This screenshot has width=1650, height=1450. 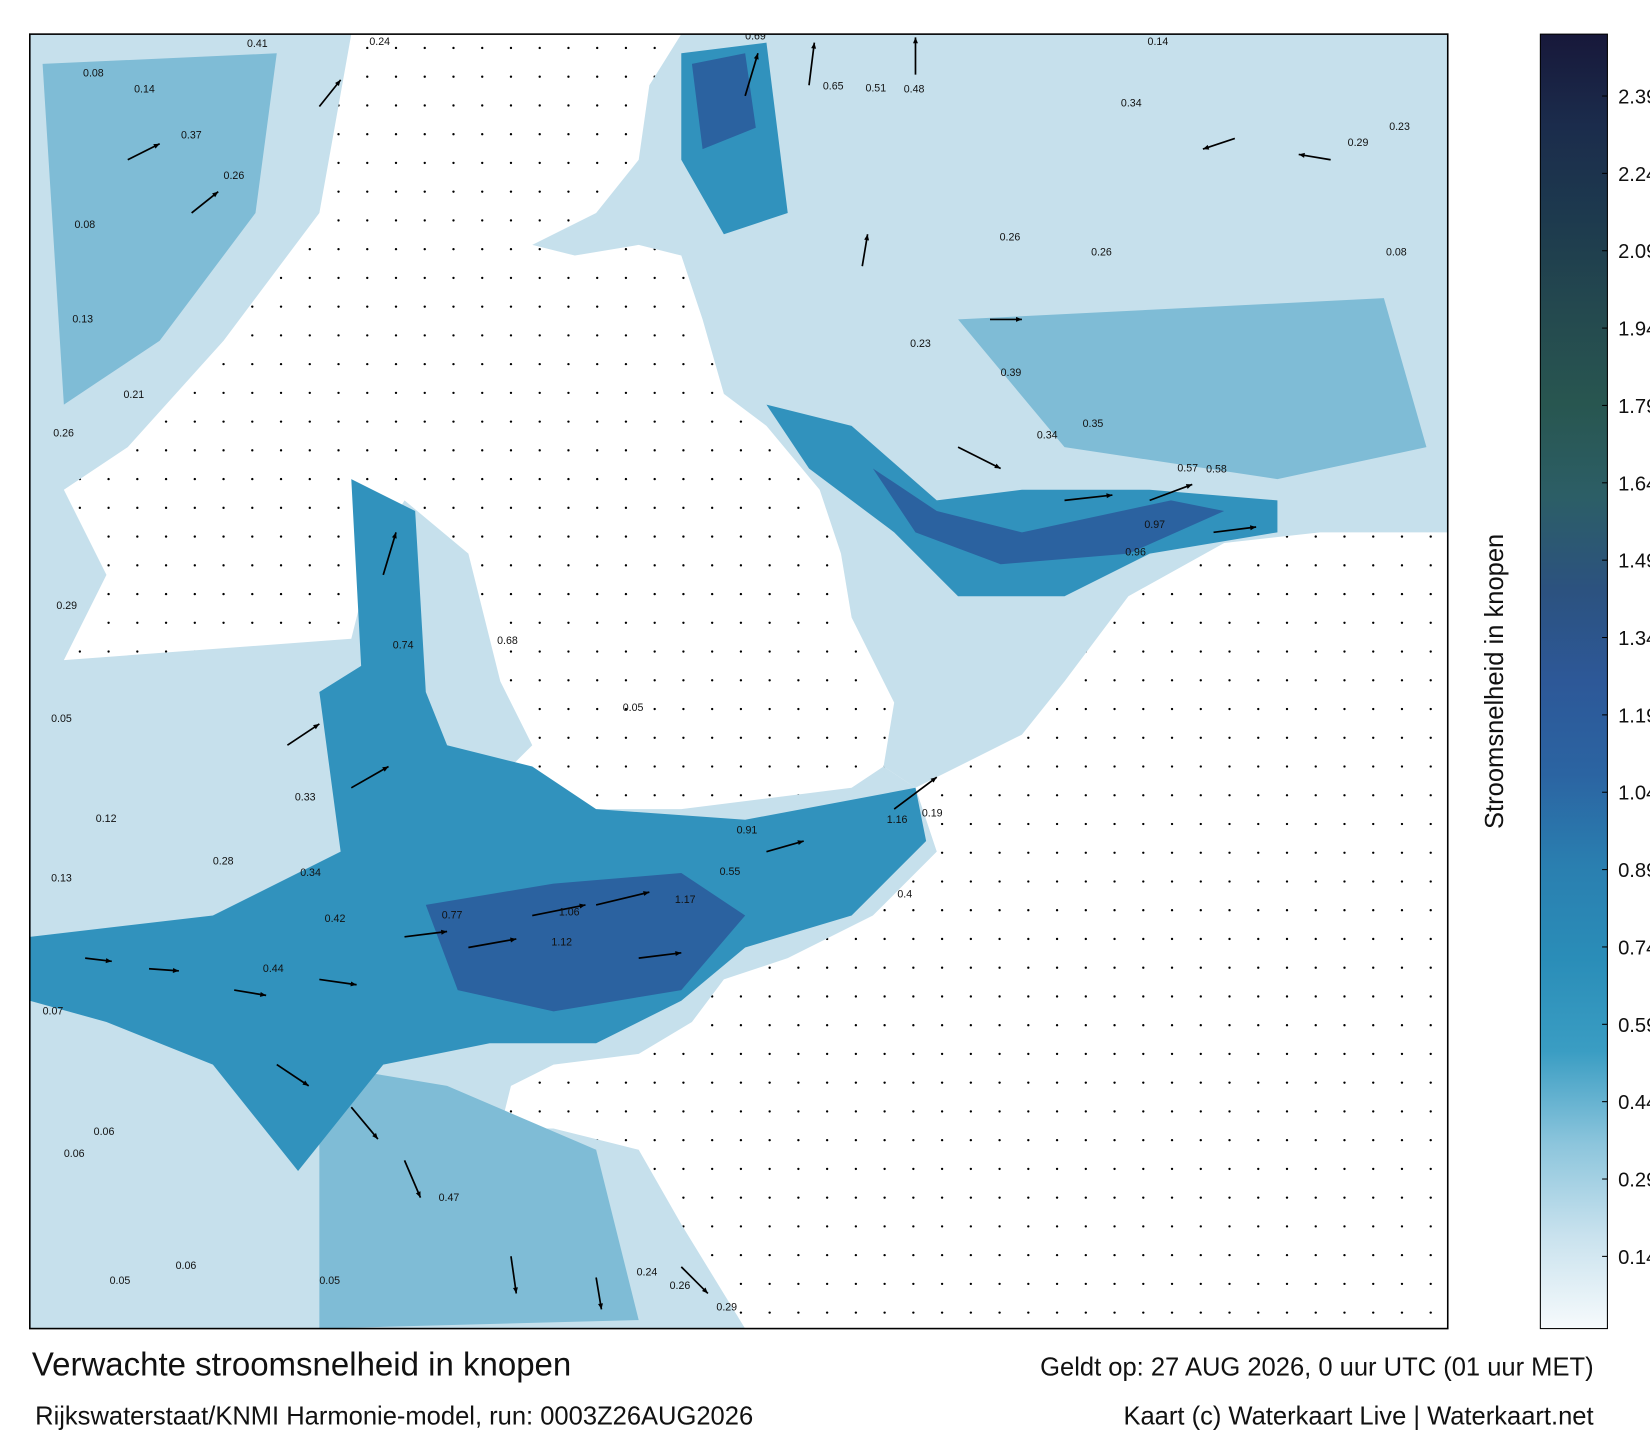 I want to click on current-label: 0.29, so click(x=1358, y=143).